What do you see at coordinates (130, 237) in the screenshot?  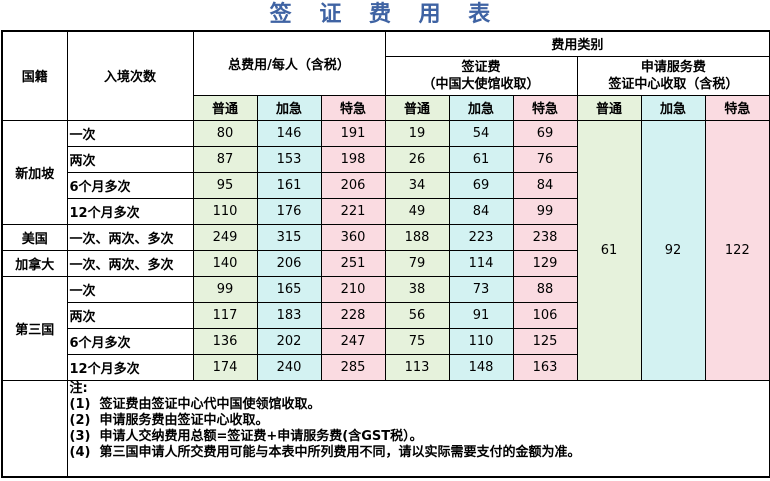 I see `entry-cell: 一次、两次、多次` at bounding box center [130, 237].